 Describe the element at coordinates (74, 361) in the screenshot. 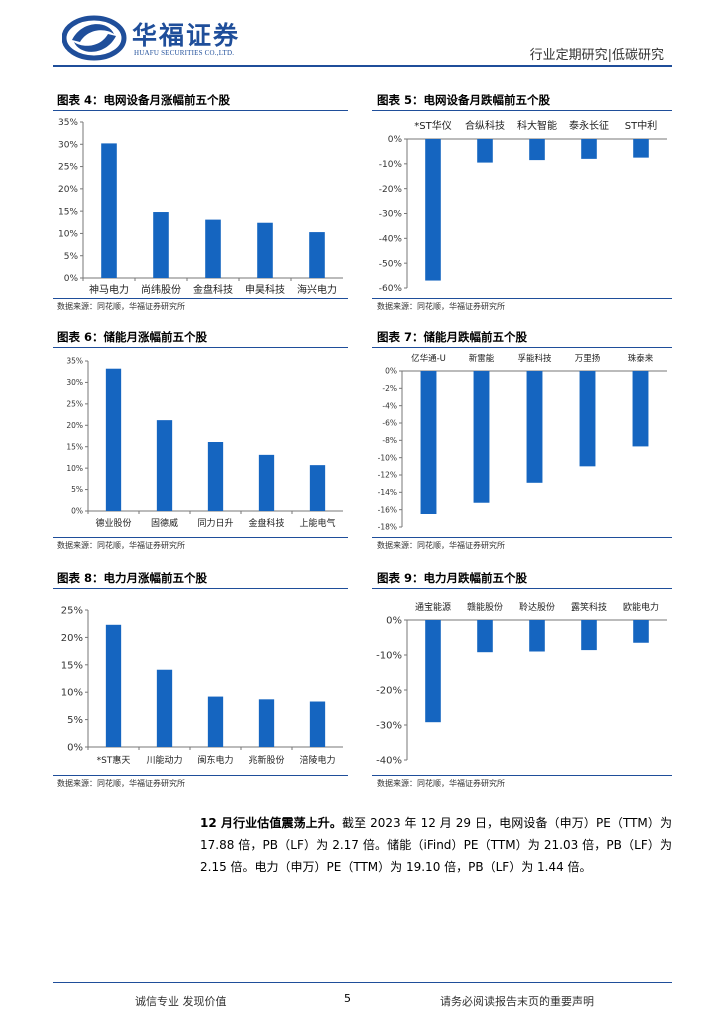

I see `y-tick-label: 35%` at that location.